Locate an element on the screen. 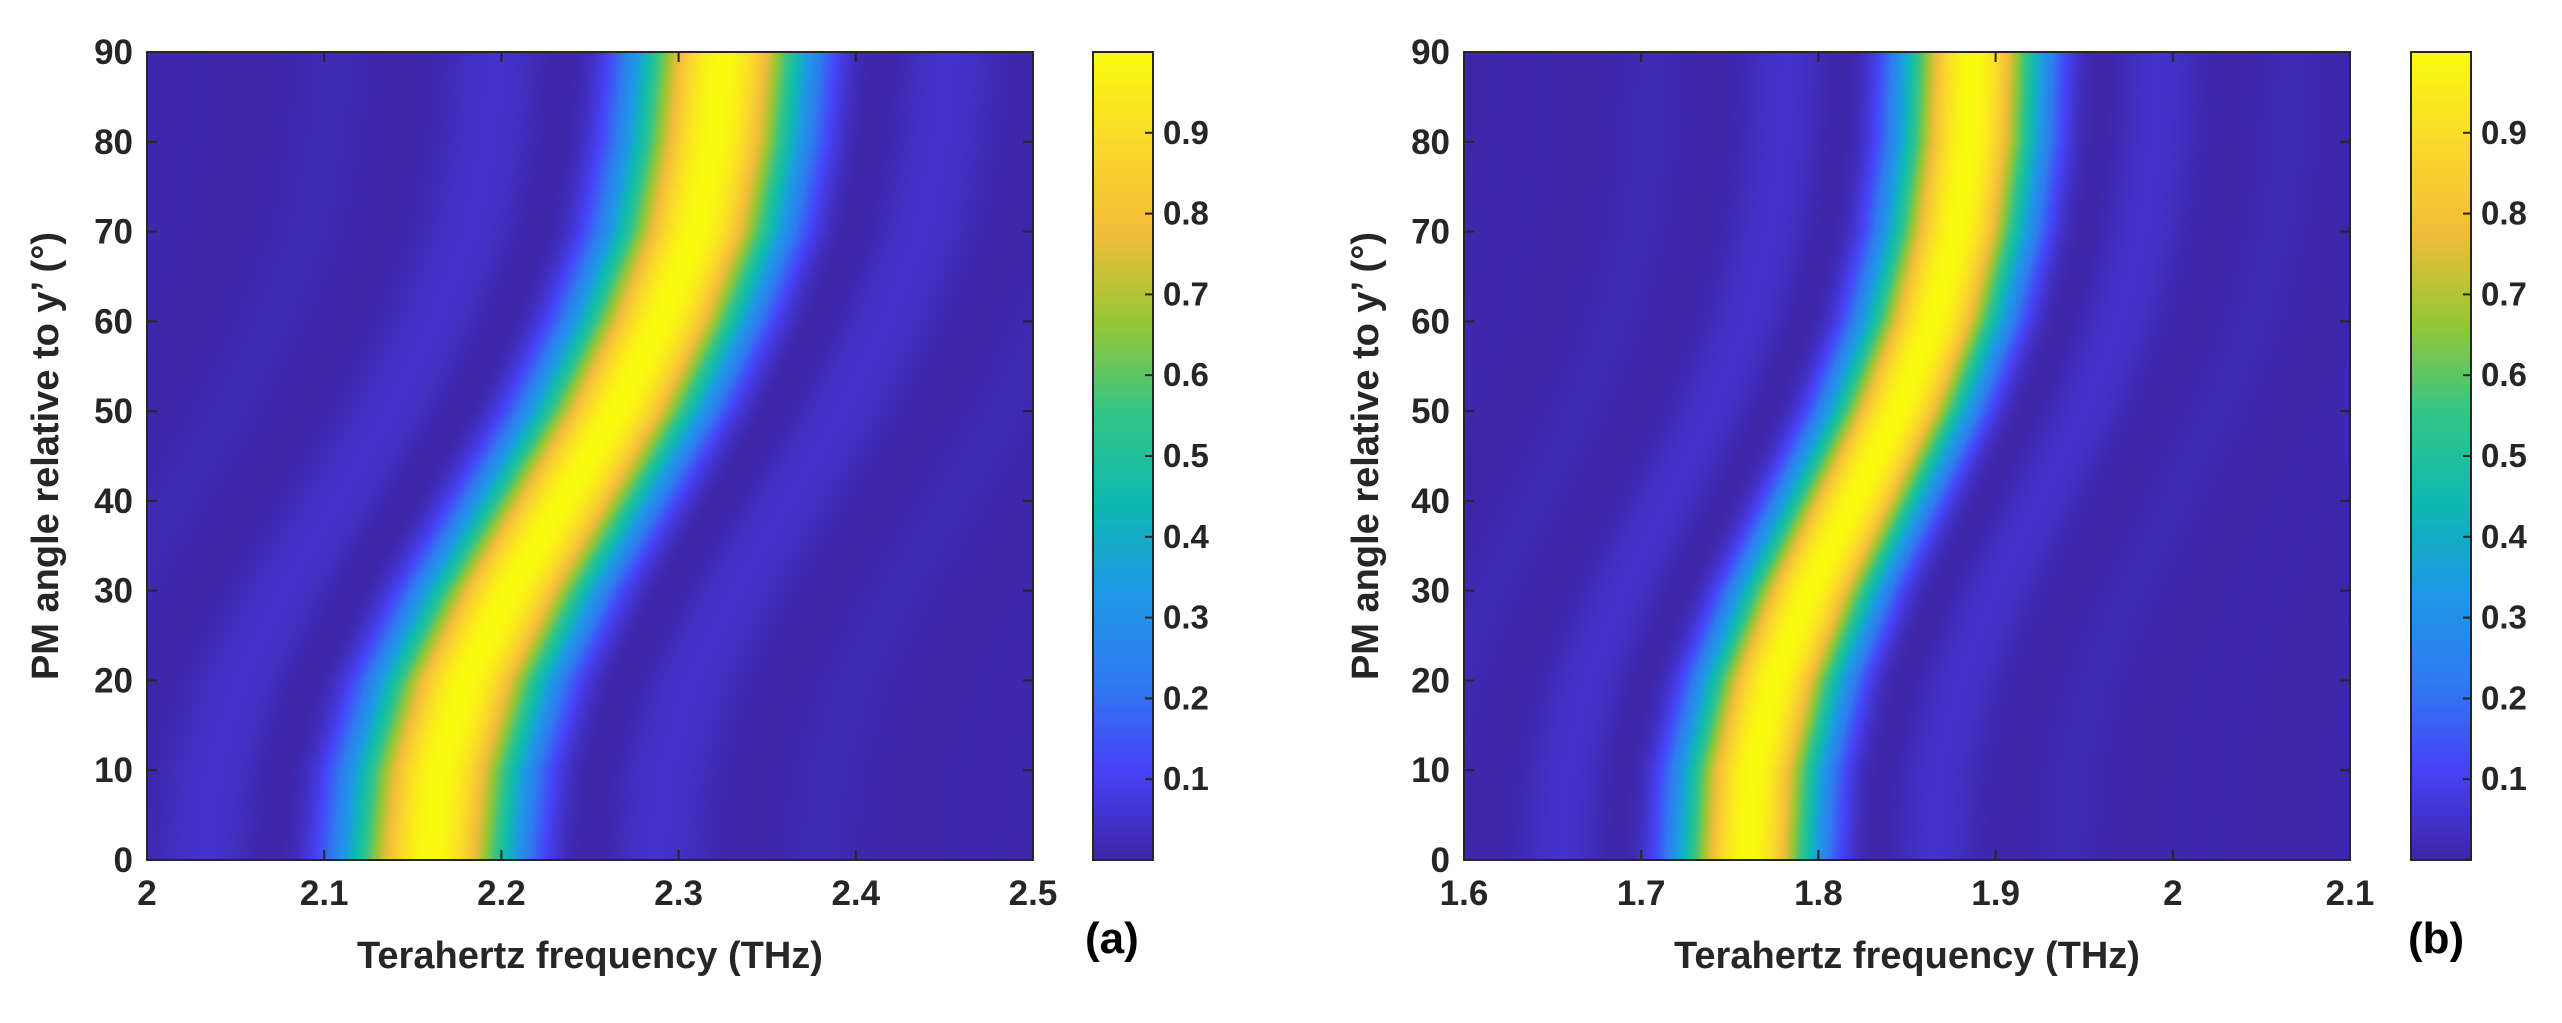 The width and height of the screenshot is (2562, 1023). x-tick-label: 2.2 is located at coordinates (501, 893).